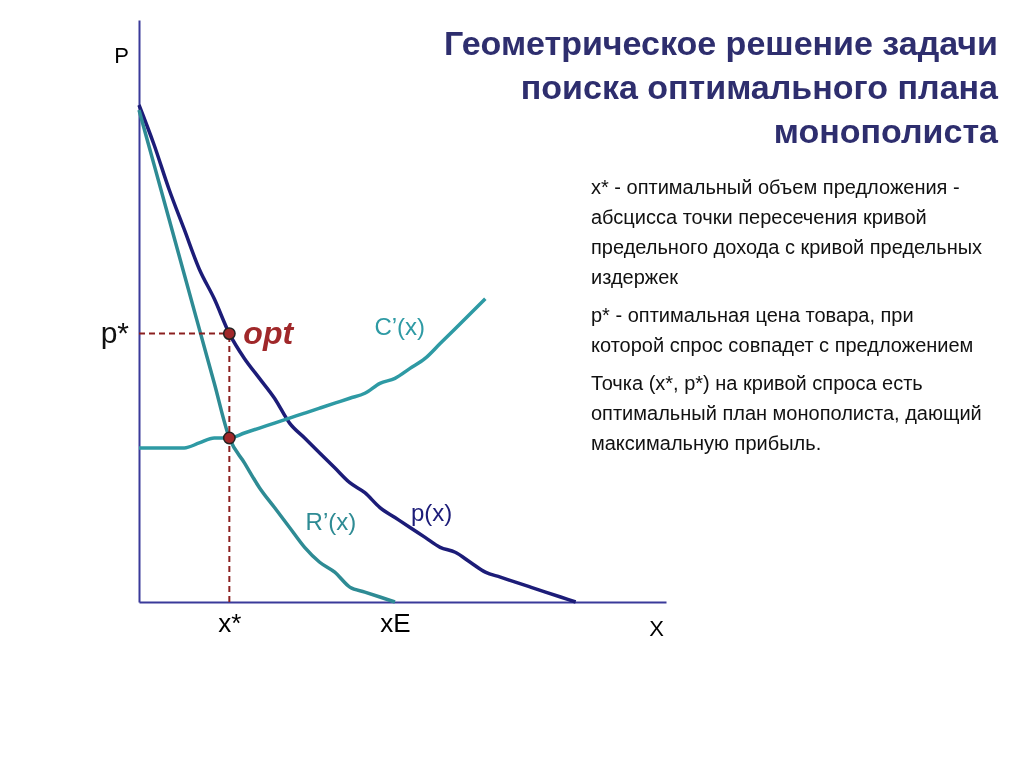 This screenshot has width=1024, height=768. I want to click on y-axis-title: P, so click(121, 55).